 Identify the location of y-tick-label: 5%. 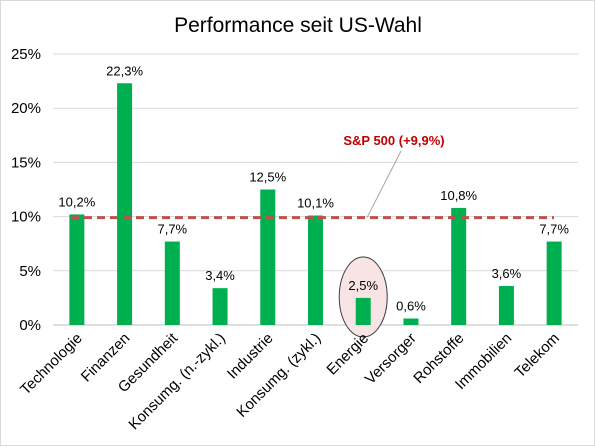
(30, 271).